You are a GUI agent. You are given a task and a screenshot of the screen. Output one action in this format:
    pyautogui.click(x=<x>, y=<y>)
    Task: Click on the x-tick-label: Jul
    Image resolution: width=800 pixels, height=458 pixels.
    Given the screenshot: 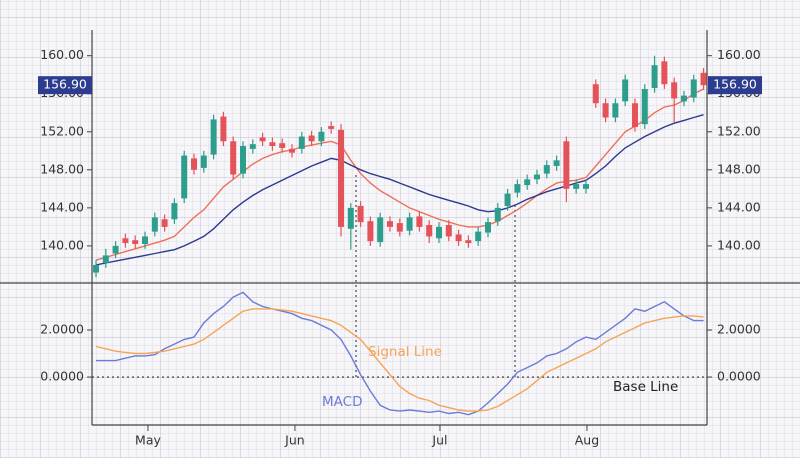 What is the action you would take?
    pyautogui.click(x=439, y=440)
    